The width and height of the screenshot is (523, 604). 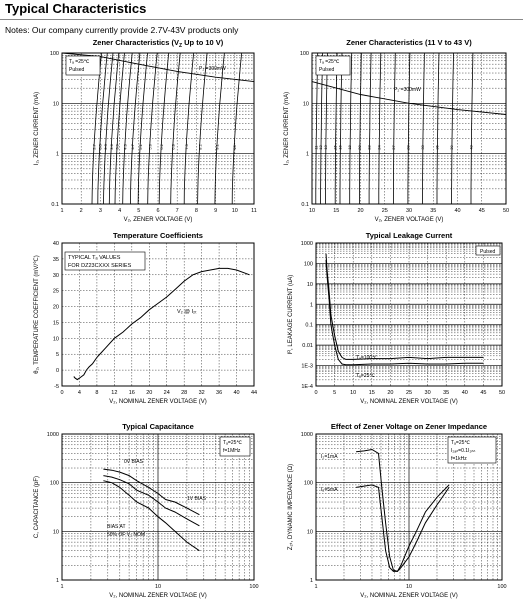 I want to click on y-axis-label: I₂, ZENER CURRENT (mA), so click(x=37, y=128).